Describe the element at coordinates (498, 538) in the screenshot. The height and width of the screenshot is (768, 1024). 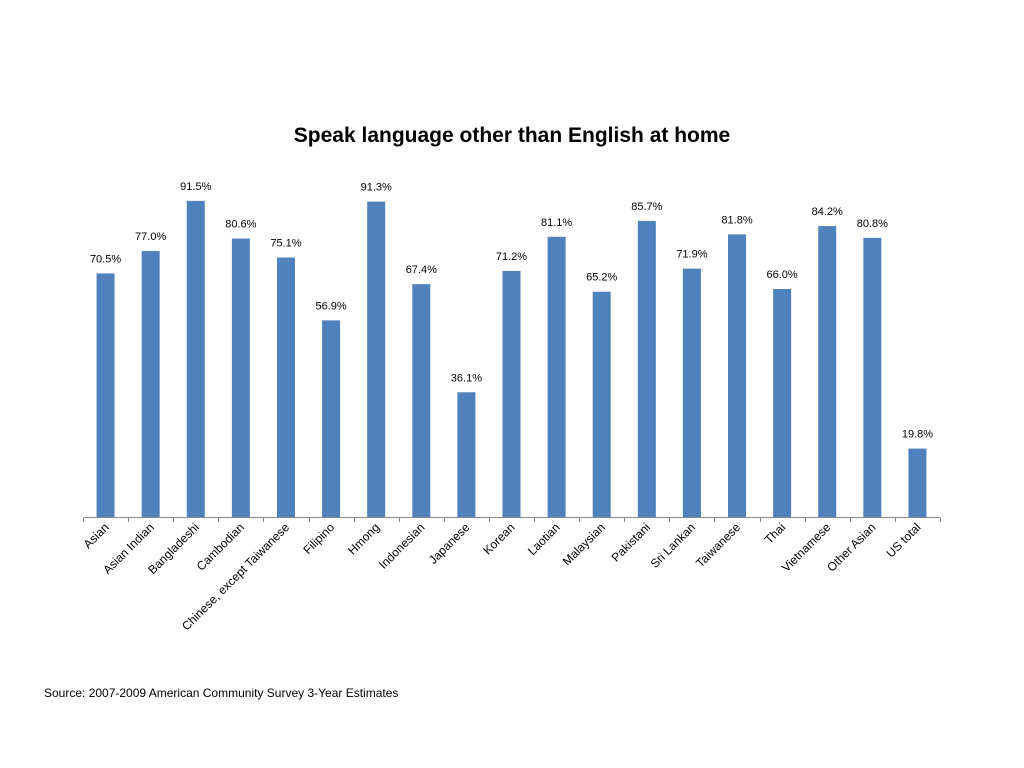
I see `x-tick-label: Korean` at that location.